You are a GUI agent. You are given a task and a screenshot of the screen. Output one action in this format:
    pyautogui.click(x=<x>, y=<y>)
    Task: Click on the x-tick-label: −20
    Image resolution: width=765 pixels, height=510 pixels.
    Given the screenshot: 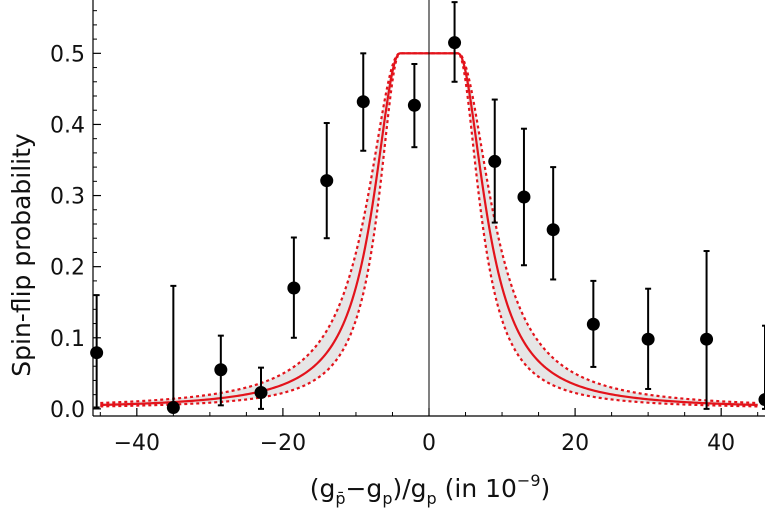 What is the action you would take?
    pyautogui.click(x=283, y=443)
    